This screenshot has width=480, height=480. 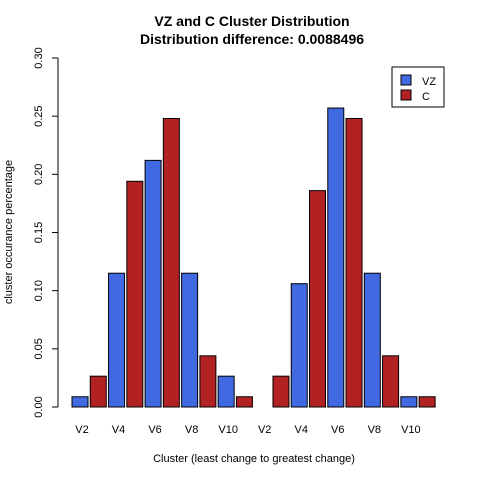 I want to click on y-tick-label: 0.25, so click(x=39, y=115).